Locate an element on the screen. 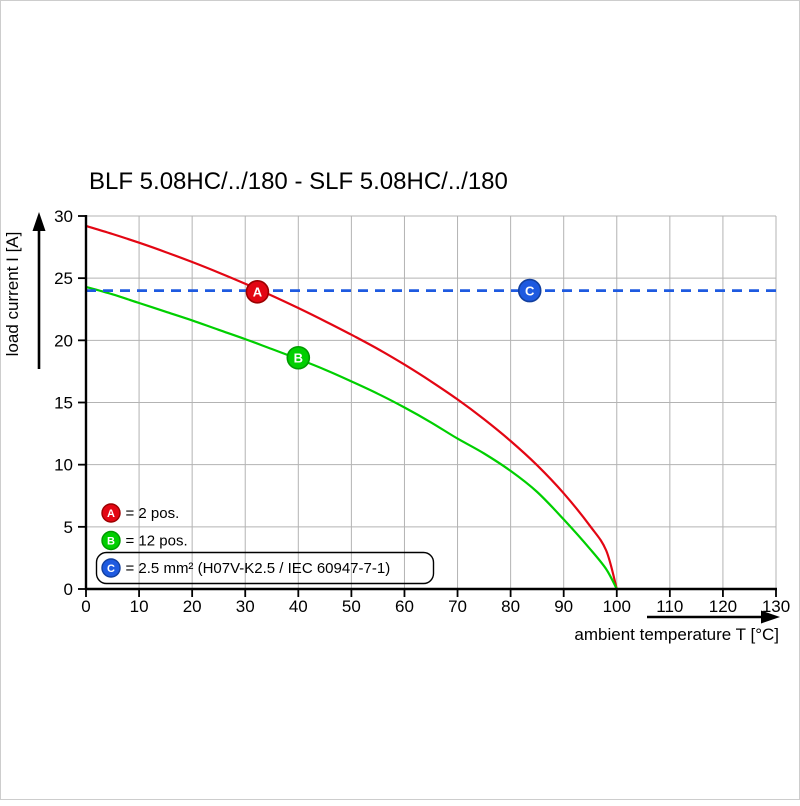 This screenshot has height=806, width=800. y-axis-arrowhead-icon is located at coordinates (39, 221).